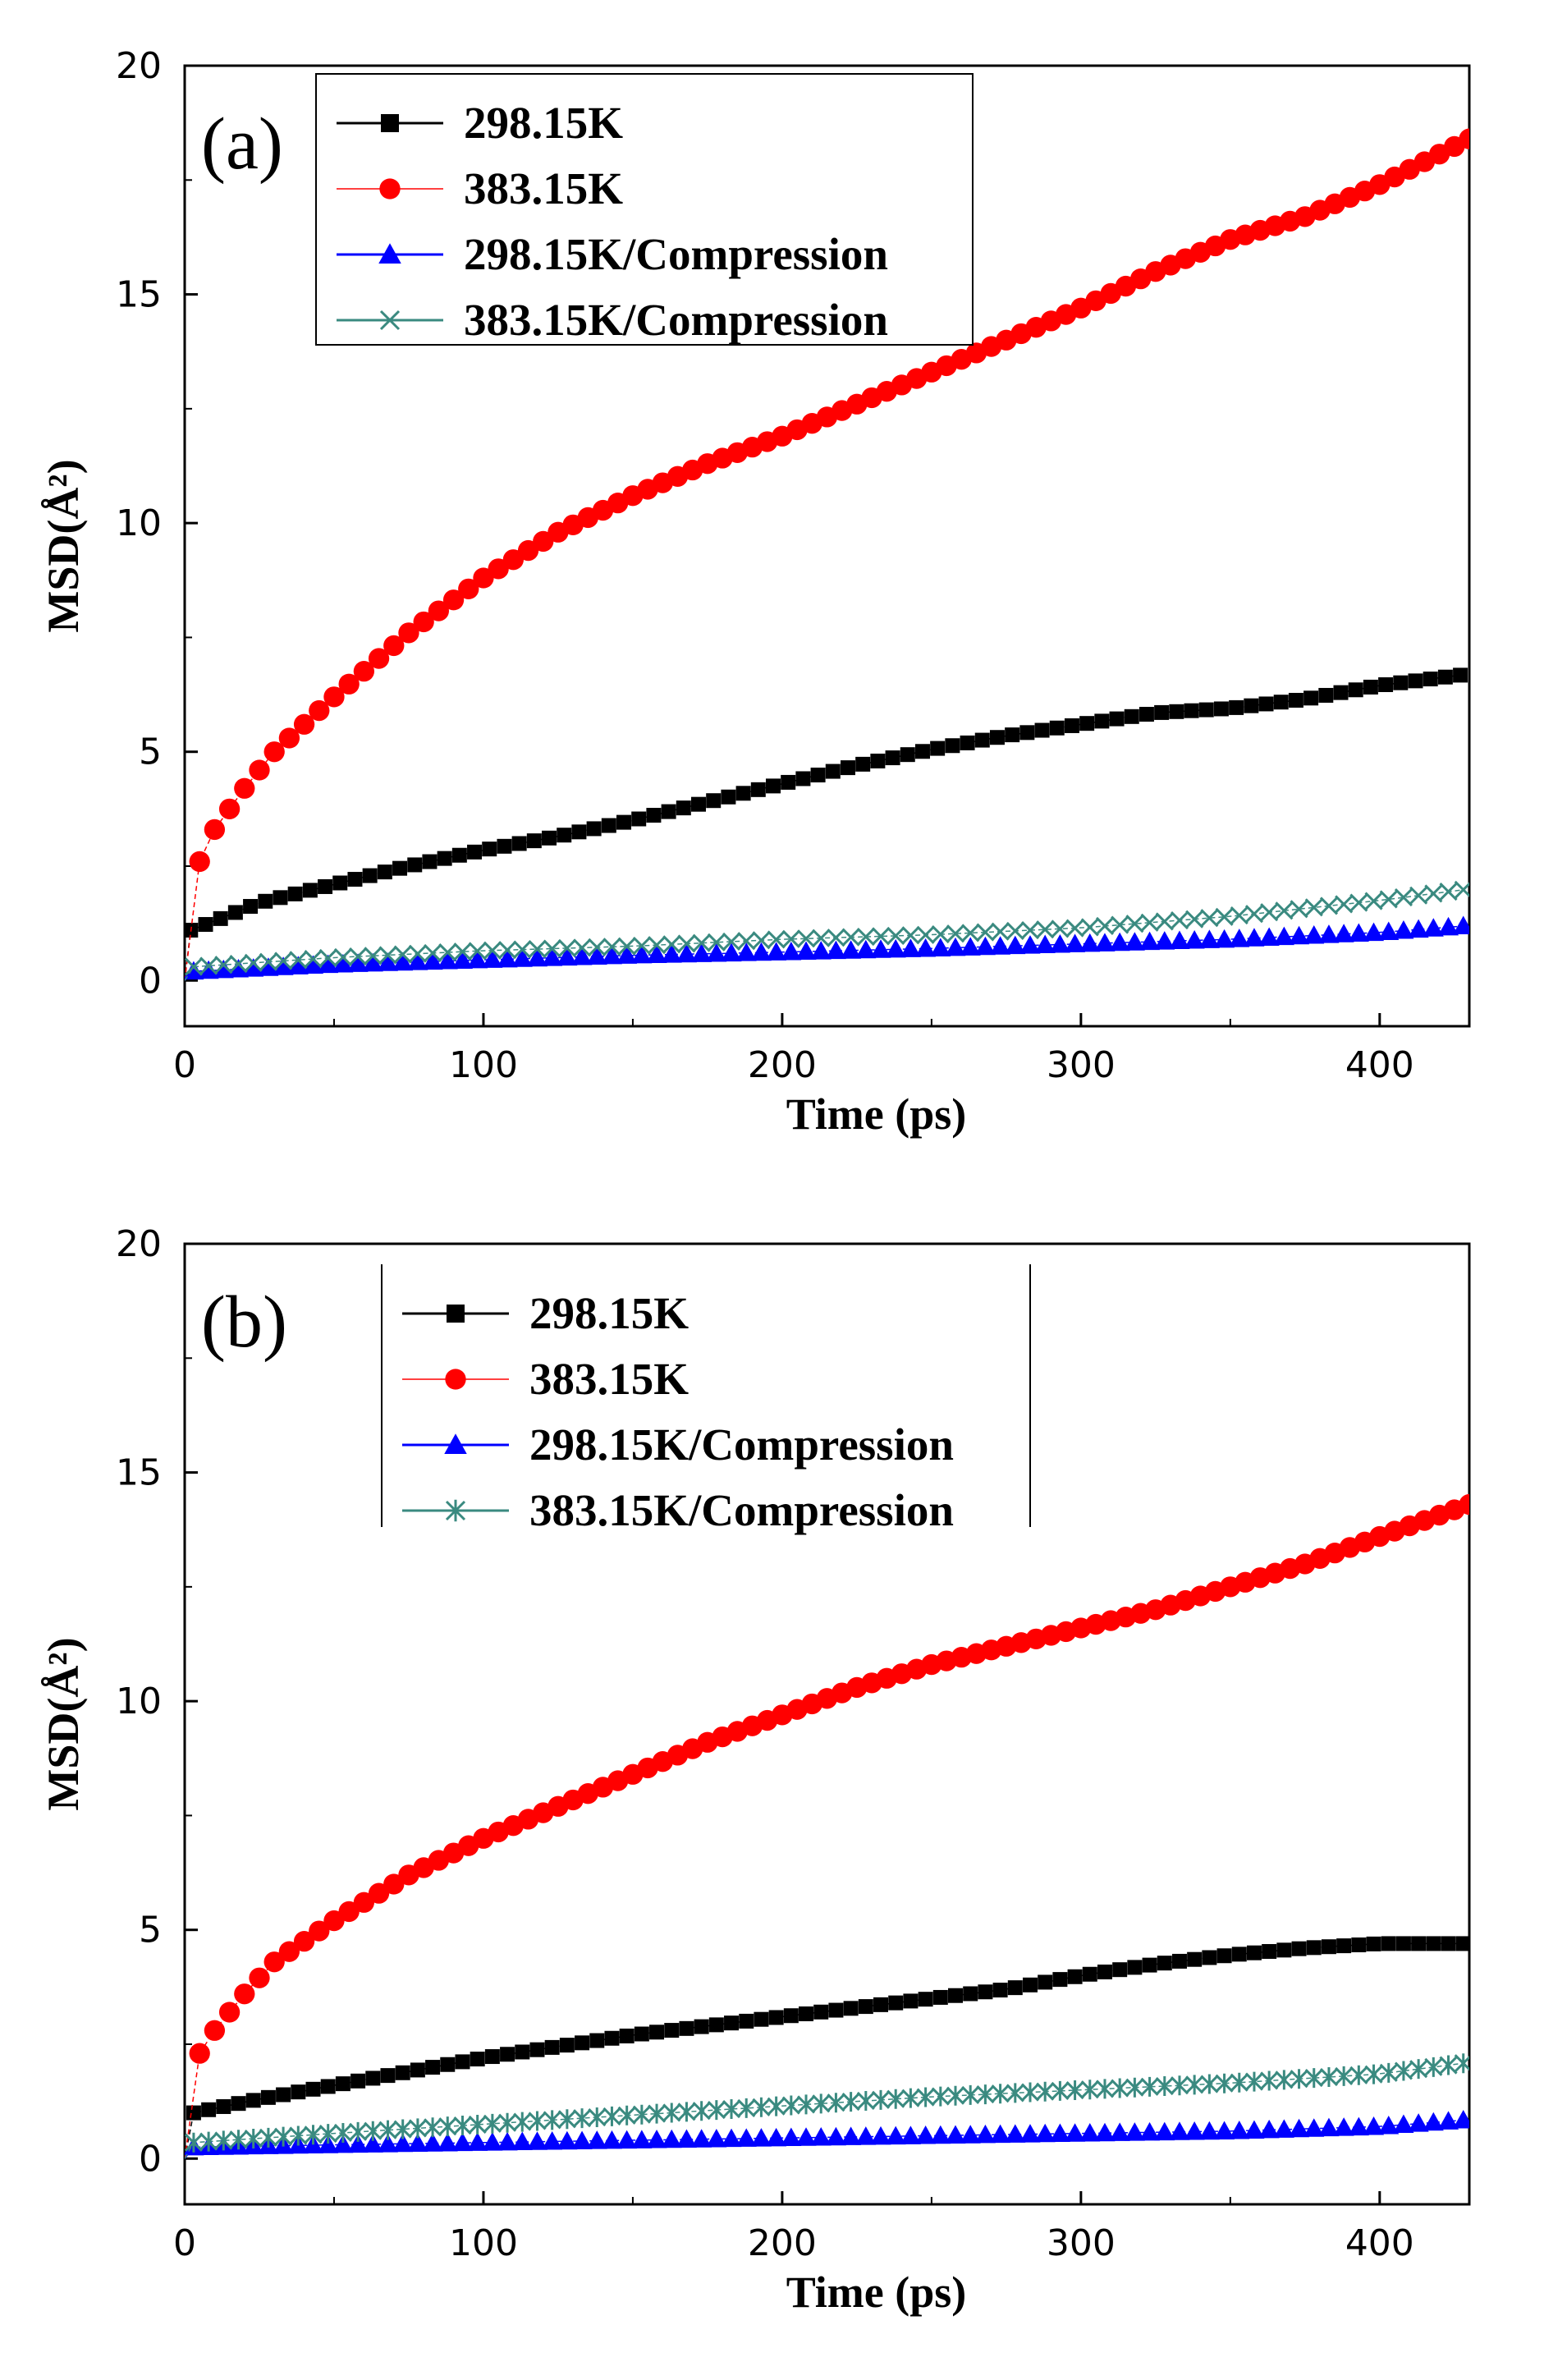  What do you see at coordinates (544, 123) in the screenshot?
I see `legend-label: 298.15K` at bounding box center [544, 123].